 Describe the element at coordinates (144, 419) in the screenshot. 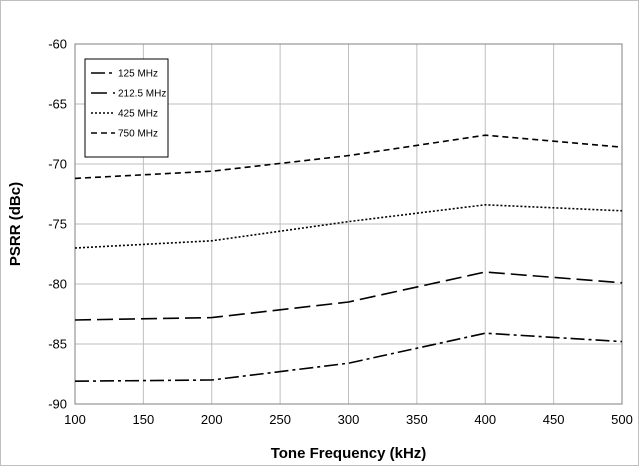

I see `x-tick-label: 150` at that location.